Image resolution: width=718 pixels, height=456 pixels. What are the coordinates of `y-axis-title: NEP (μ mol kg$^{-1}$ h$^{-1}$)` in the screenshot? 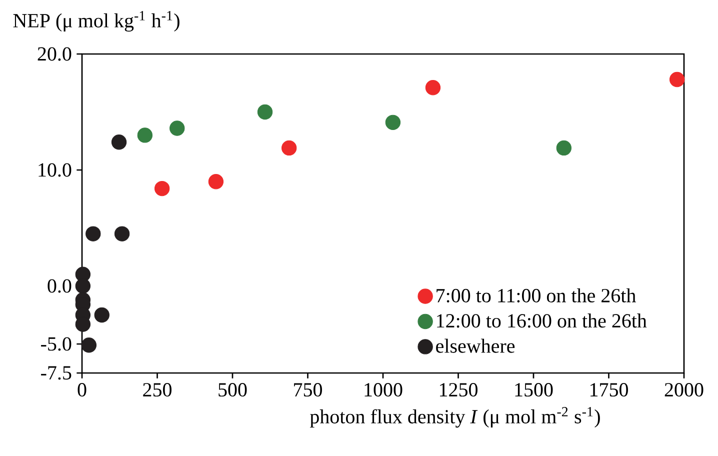 It's located at (96, 21).